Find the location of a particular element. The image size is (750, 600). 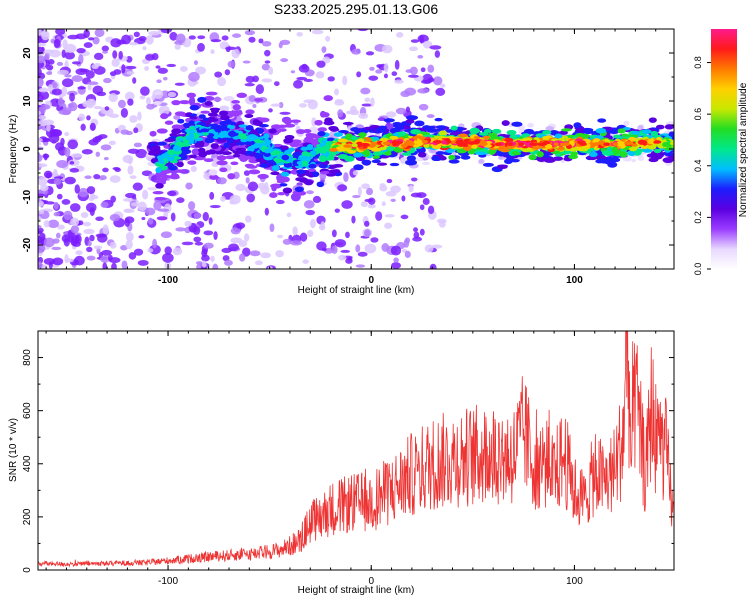

x-tick-label: 0 is located at coordinates (371, 581).